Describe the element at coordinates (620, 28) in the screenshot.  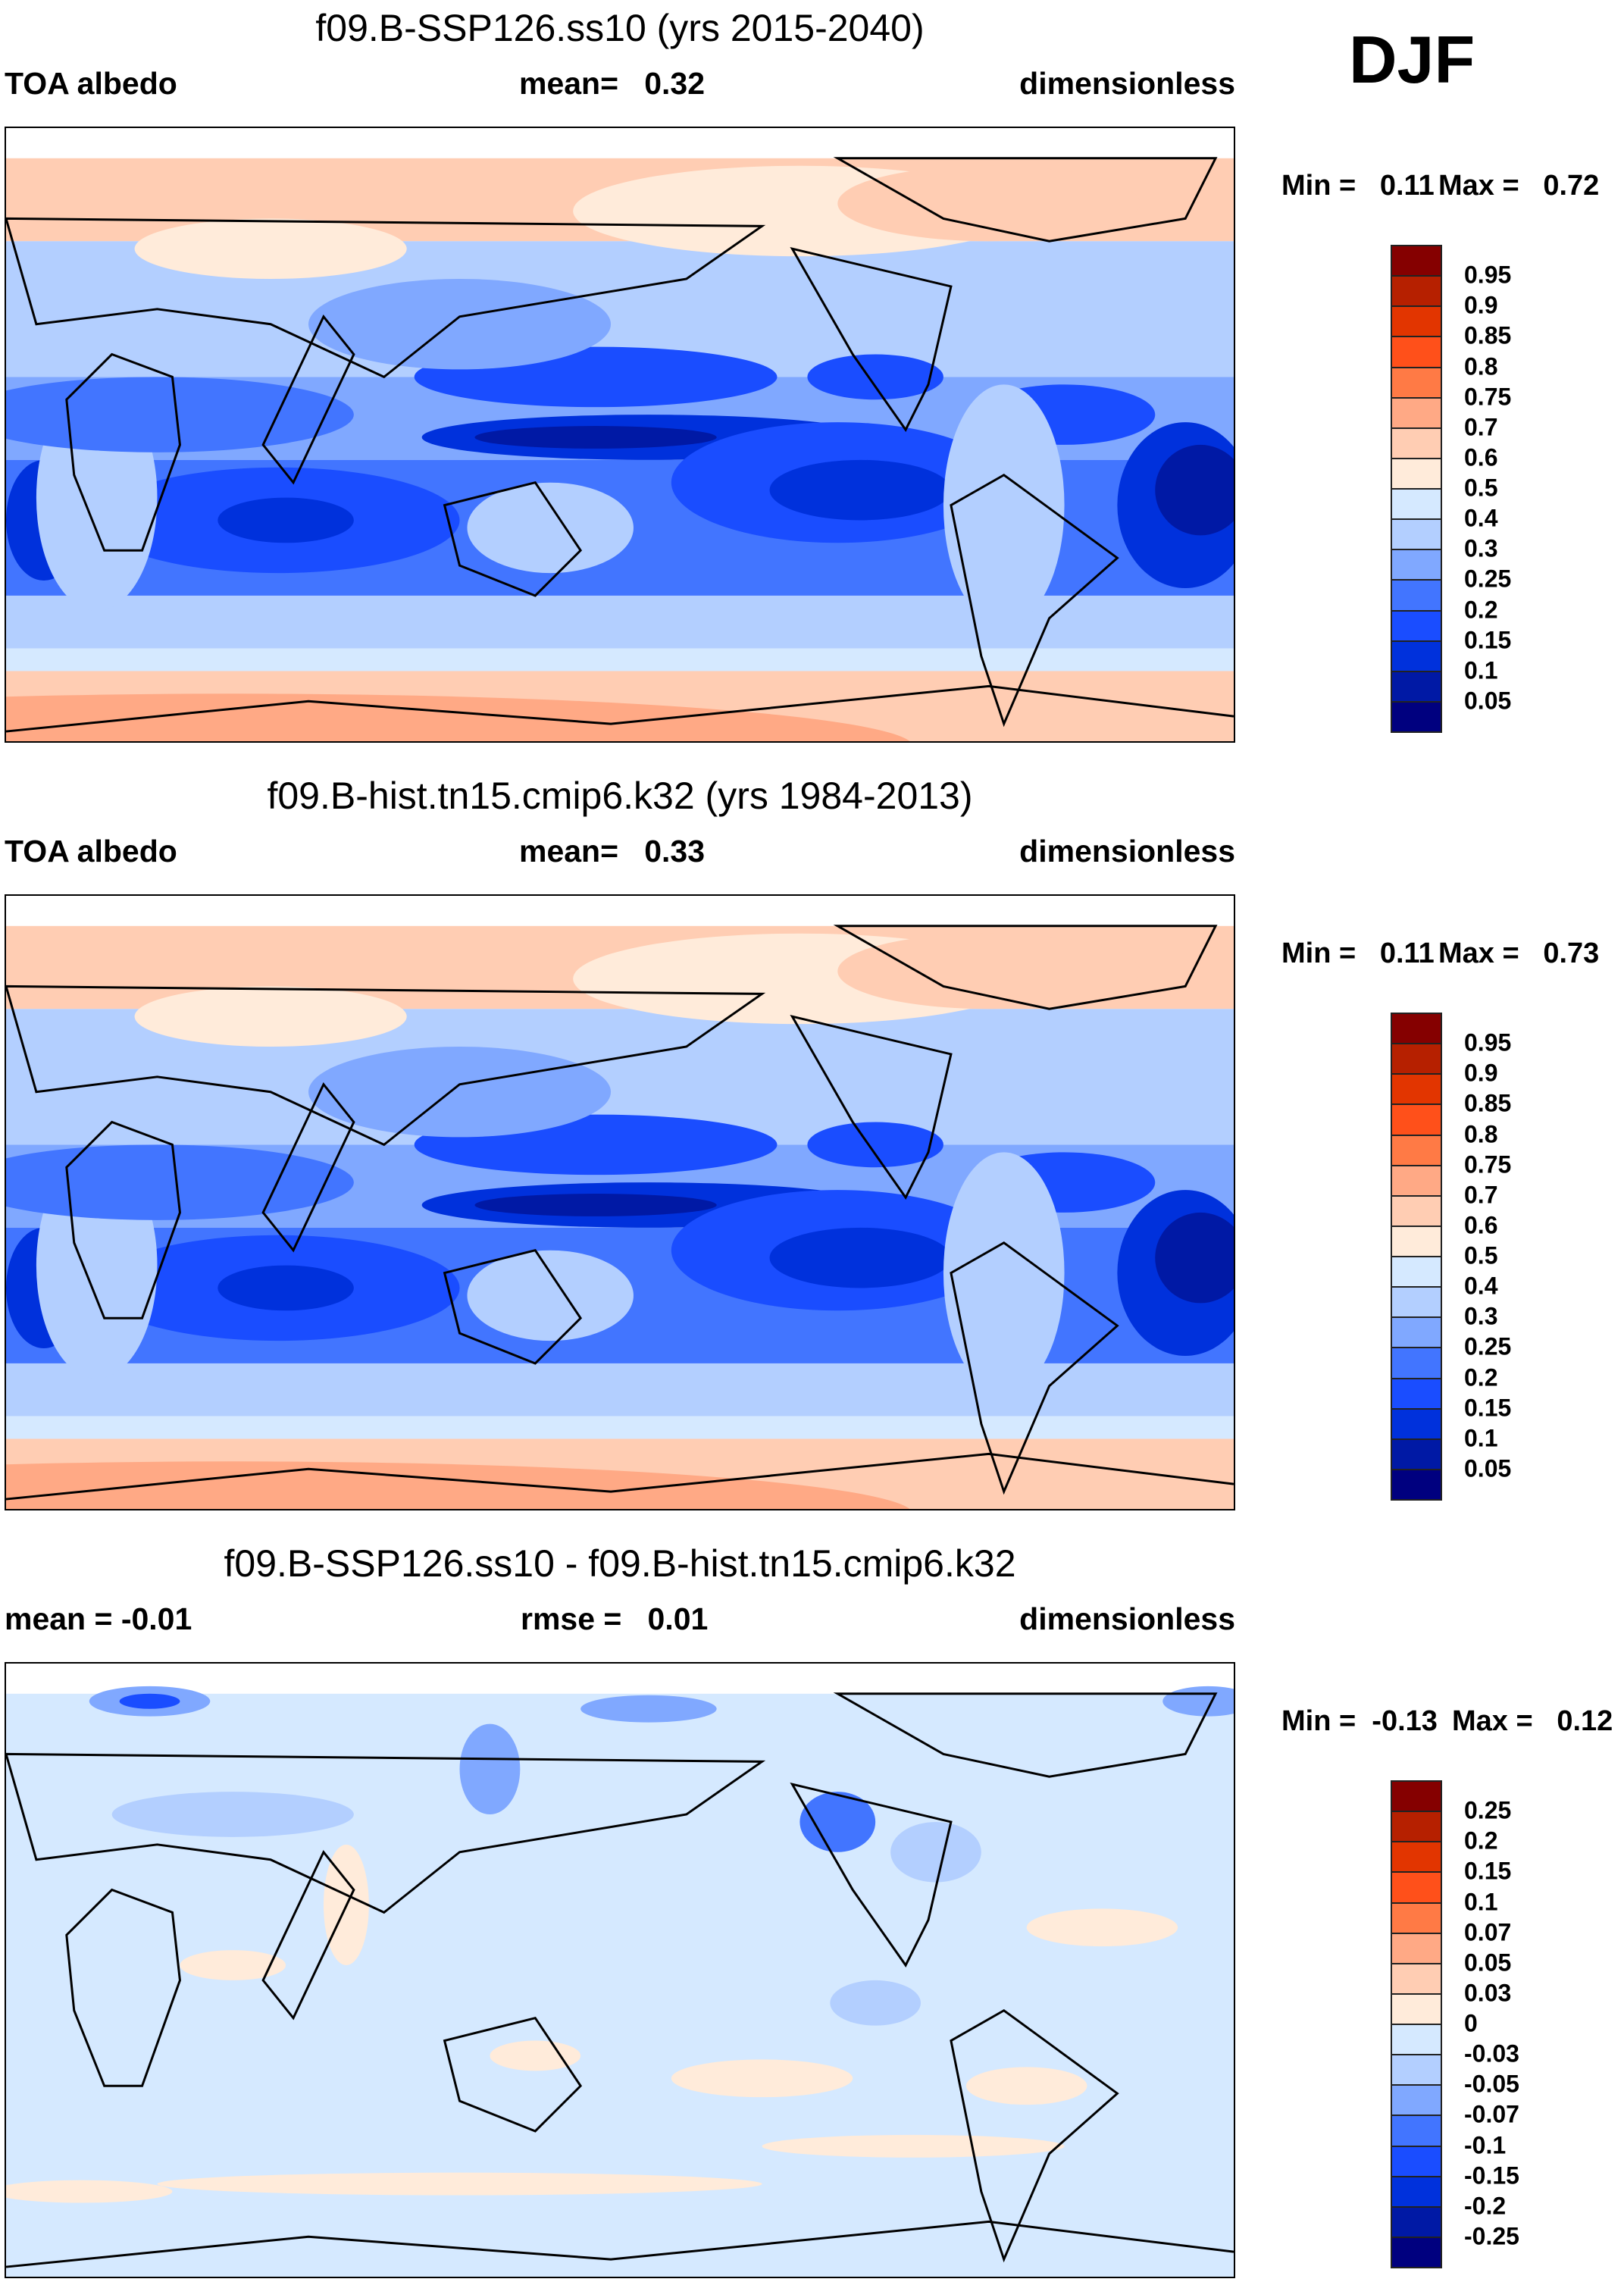
I see `panel-title: f09.B-SSP126.ss10 (yrs 2015-2040)` at that location.